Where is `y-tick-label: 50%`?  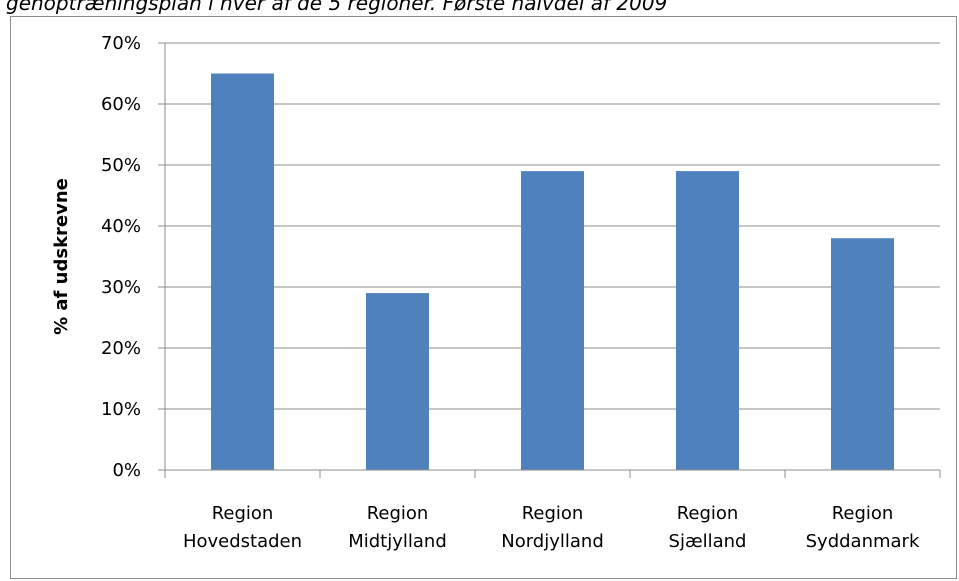 y-tick-label: 50% is located at coordinates (121, 165).